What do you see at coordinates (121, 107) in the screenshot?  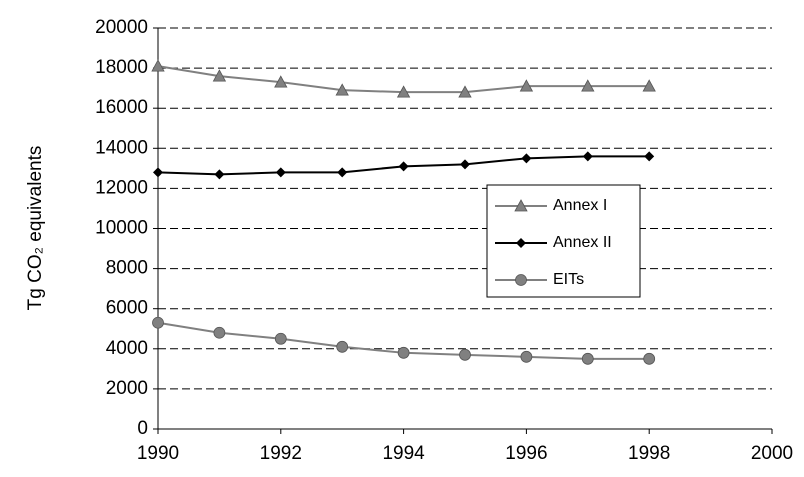 I see `y-tick-label: 16000` at bounding box center [121, 107].